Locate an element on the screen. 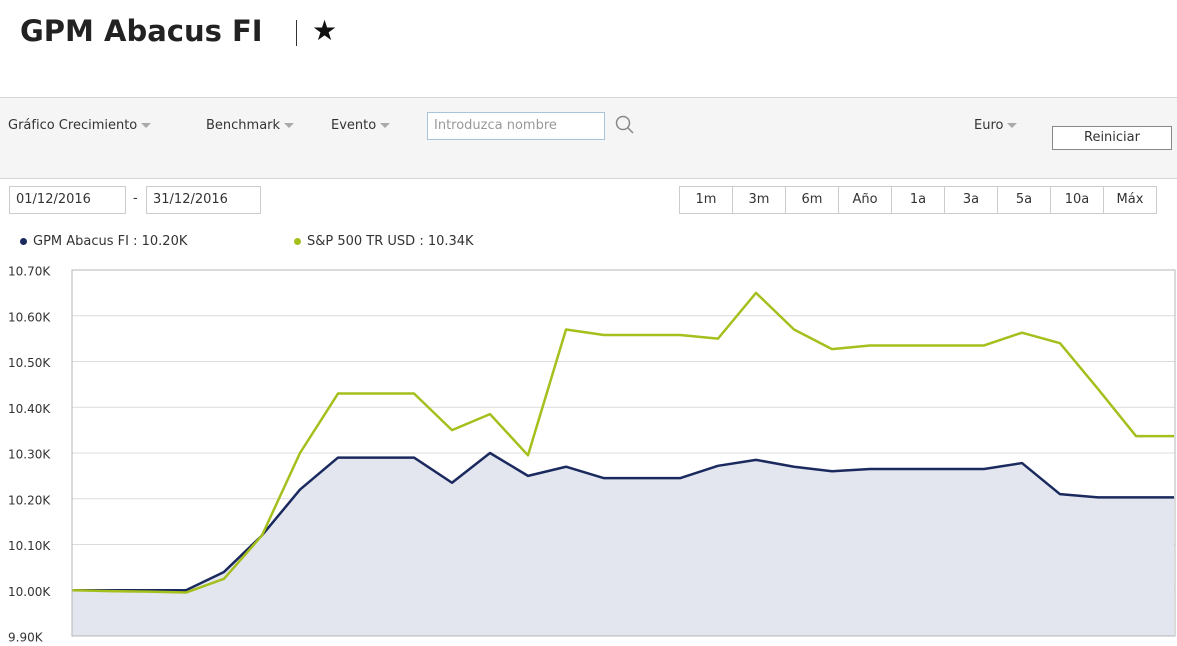 This screenshot has width=1177, height=646. favorite-star: ★ is located at coordinates (325, 30).